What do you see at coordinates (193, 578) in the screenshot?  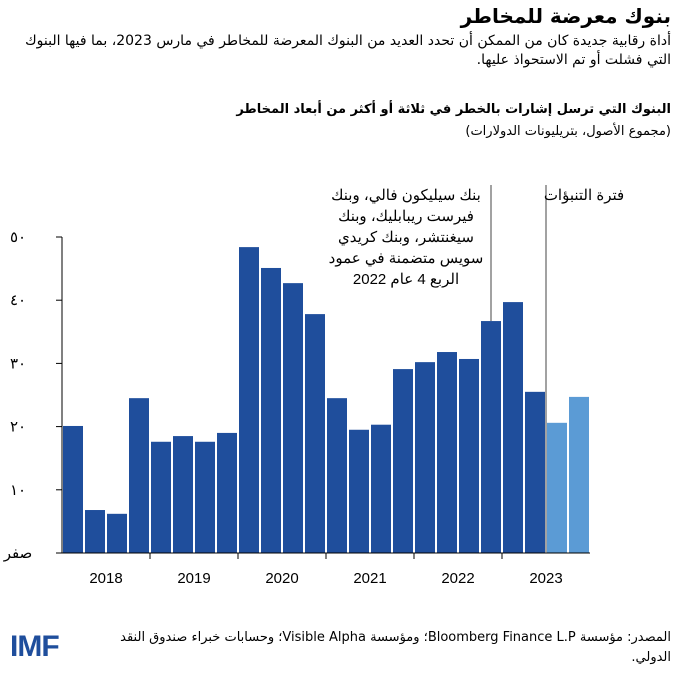 I see `x-tick-label: 2019` at bounding box center [193, 578].